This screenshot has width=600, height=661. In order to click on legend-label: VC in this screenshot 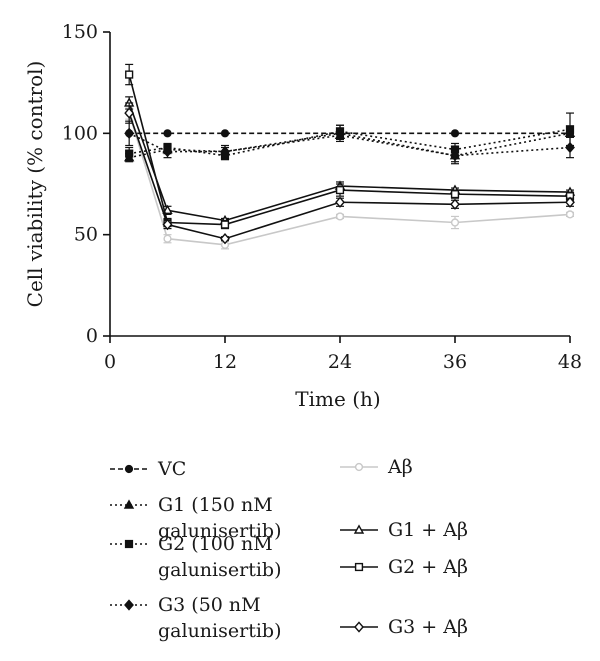, I will do `click(171, 469)`.